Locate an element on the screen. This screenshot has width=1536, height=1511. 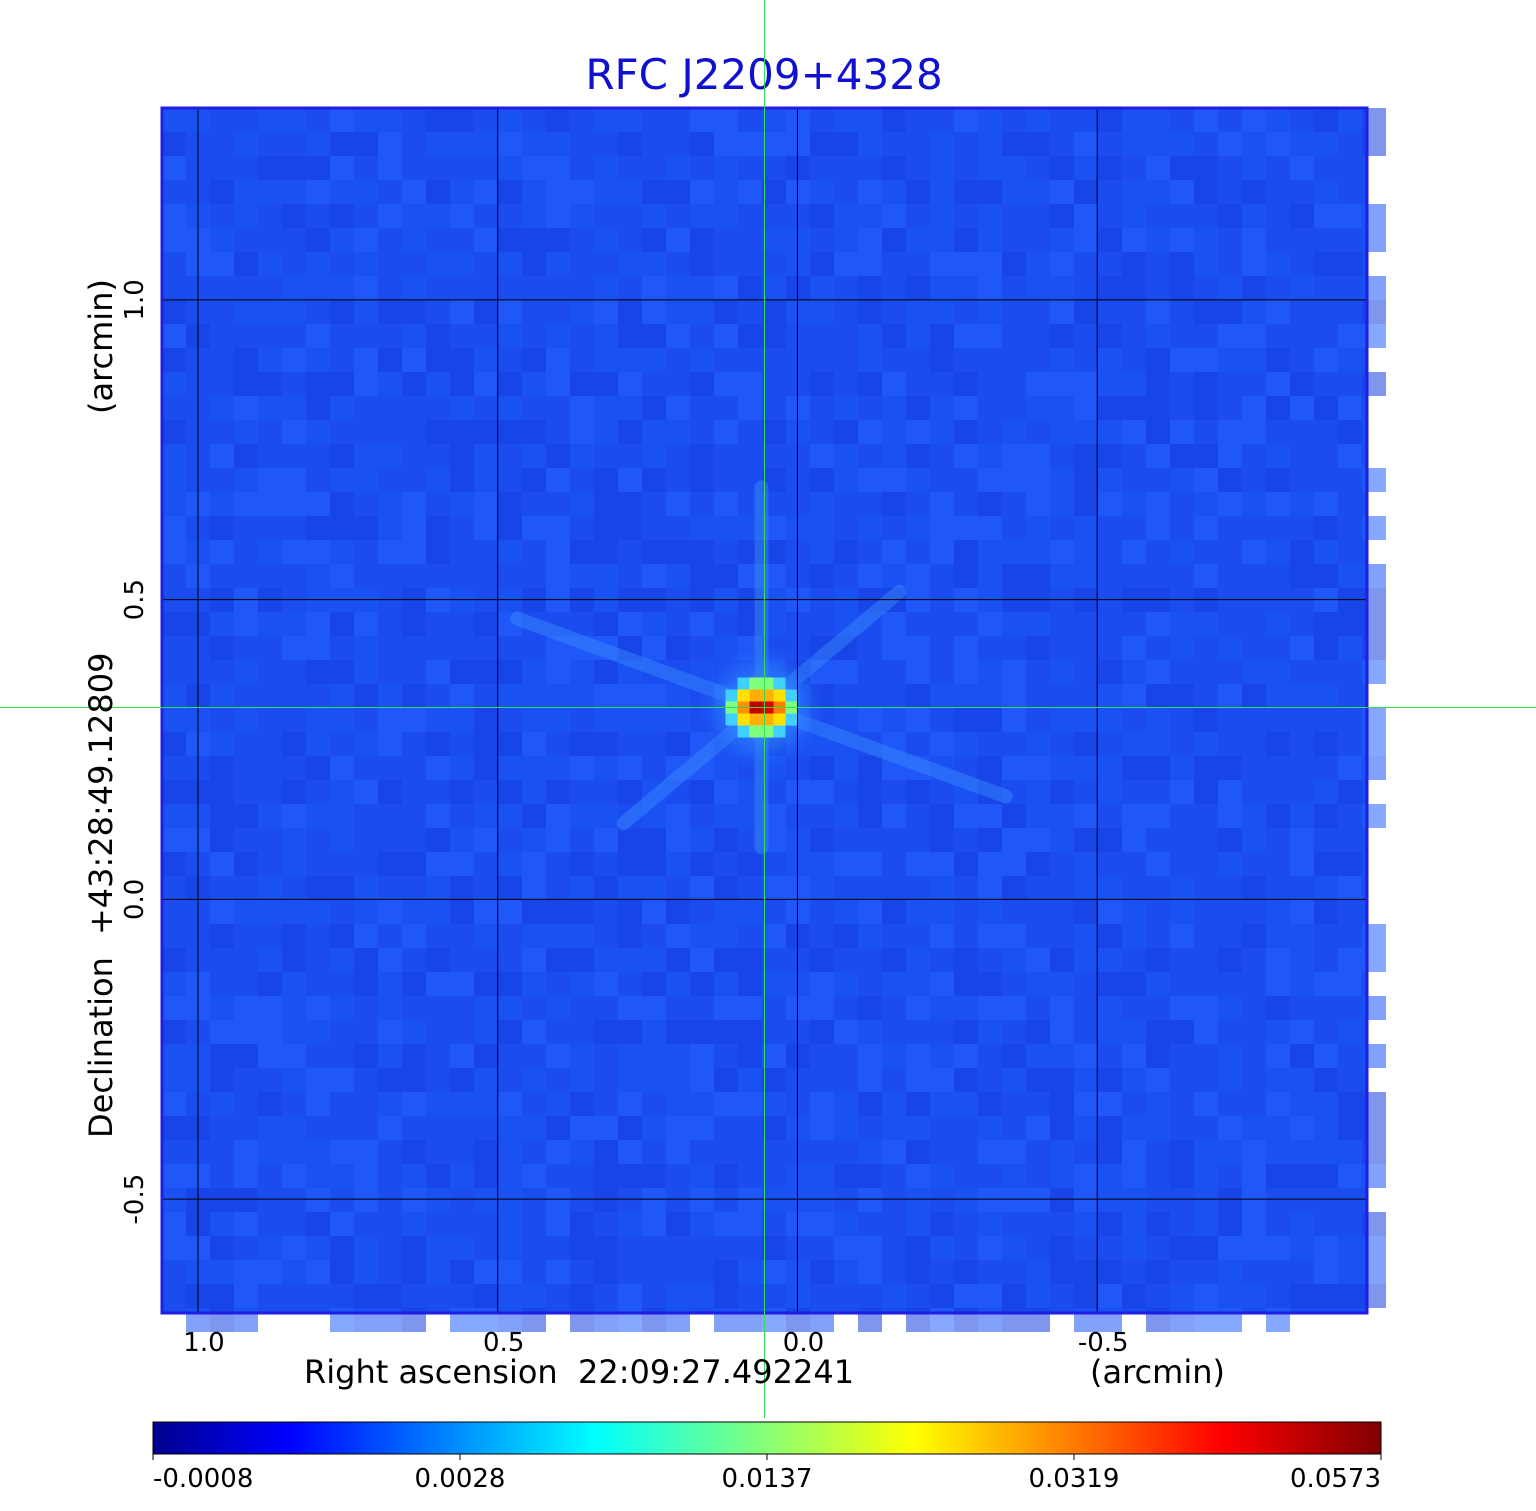
y-tick-label: 1.0 is located at coordinates (135, 299).